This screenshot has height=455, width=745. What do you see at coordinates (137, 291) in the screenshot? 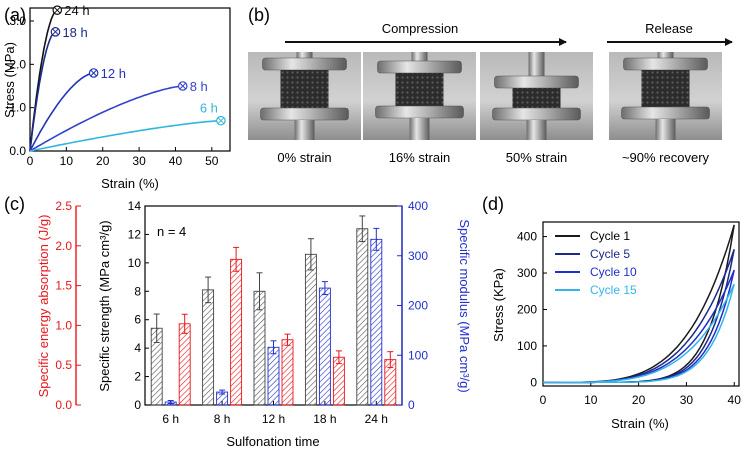
I see `center-tick-label: 8` at bounding box center [137, 291].